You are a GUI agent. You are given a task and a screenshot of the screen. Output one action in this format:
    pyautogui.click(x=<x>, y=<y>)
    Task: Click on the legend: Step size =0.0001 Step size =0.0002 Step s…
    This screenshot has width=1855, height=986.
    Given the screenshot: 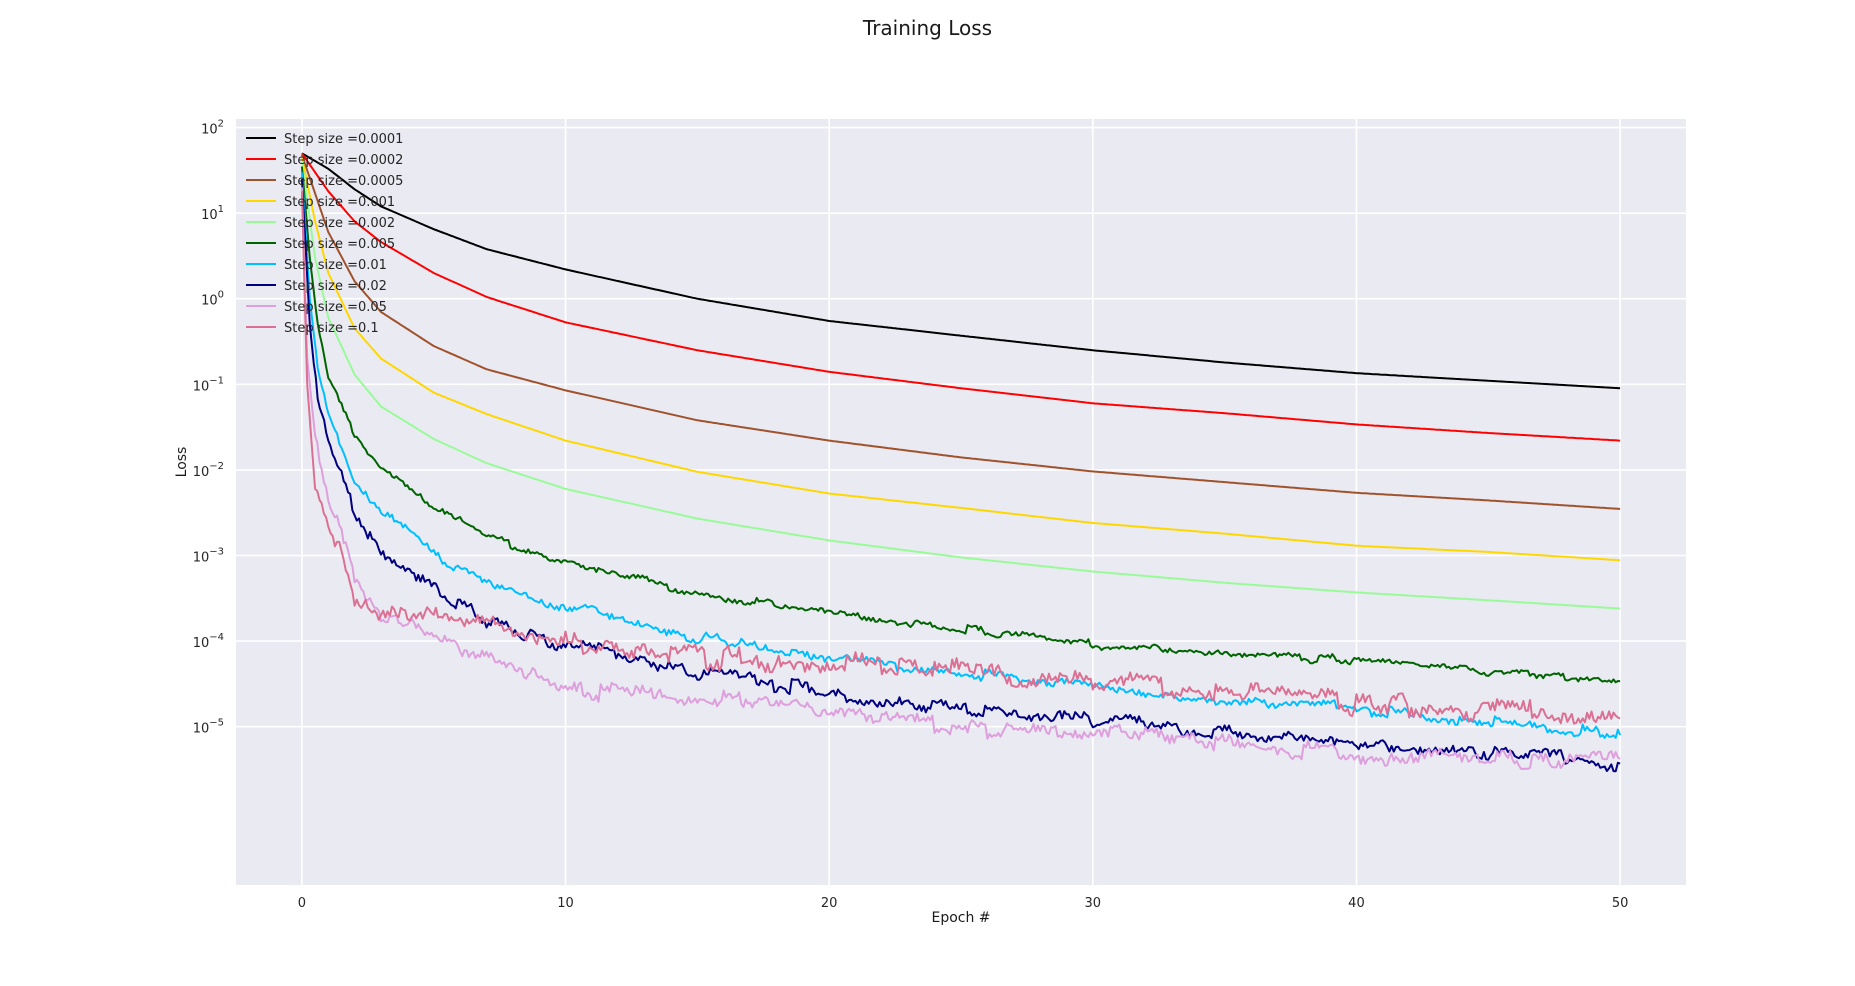 What is the action you would take?
    pyautogui.click(x=324, y=234)
    